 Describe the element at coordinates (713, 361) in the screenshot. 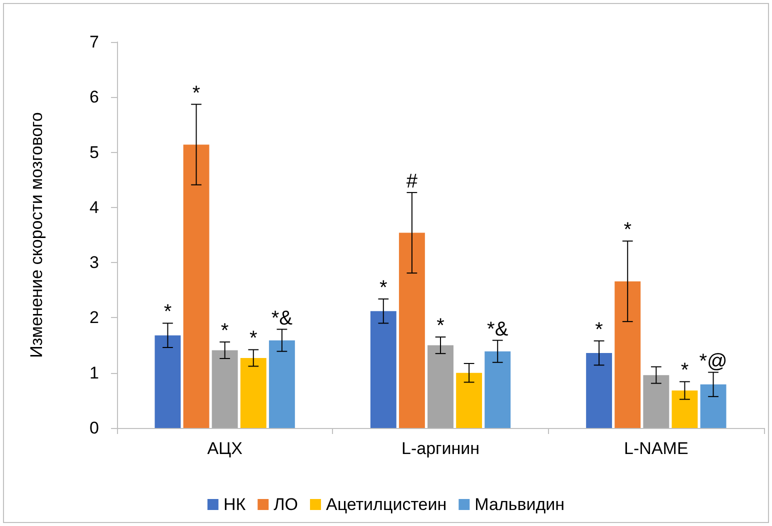

I see `data-label: *@` at that location.